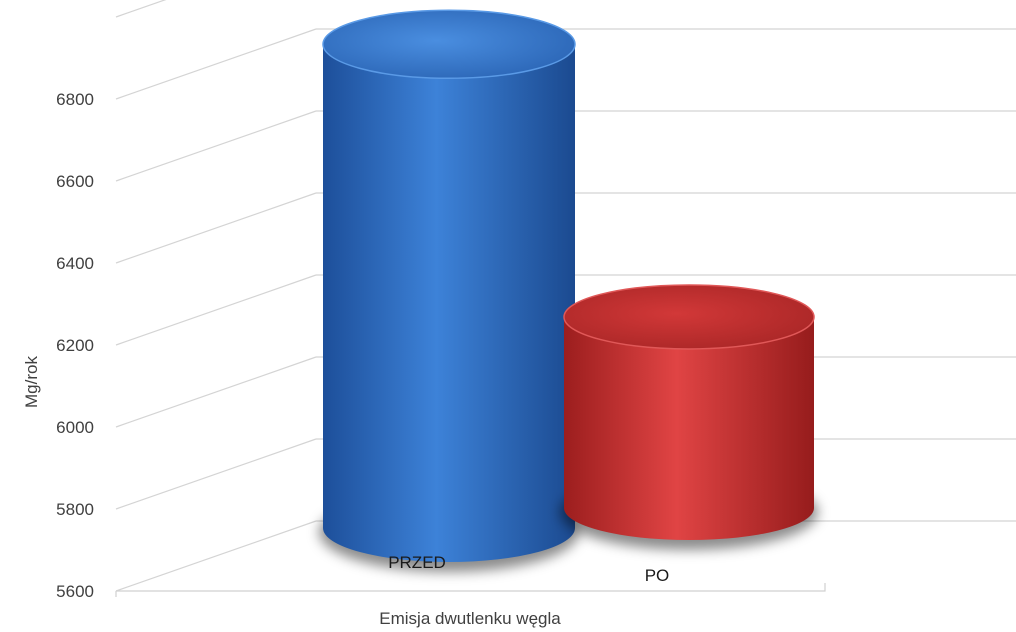 The width and height of the screenshot is (1016, 632). I want to click on x-axis-title: Emisja dwutlenku węgla, so click(470, 618).